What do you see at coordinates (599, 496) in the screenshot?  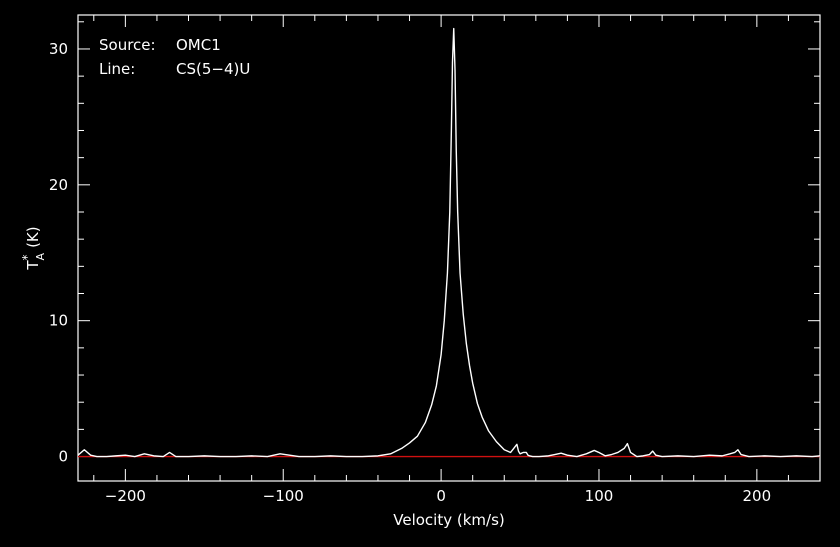 I see `x-tick-label: 100` at bounding box center [599, 496].